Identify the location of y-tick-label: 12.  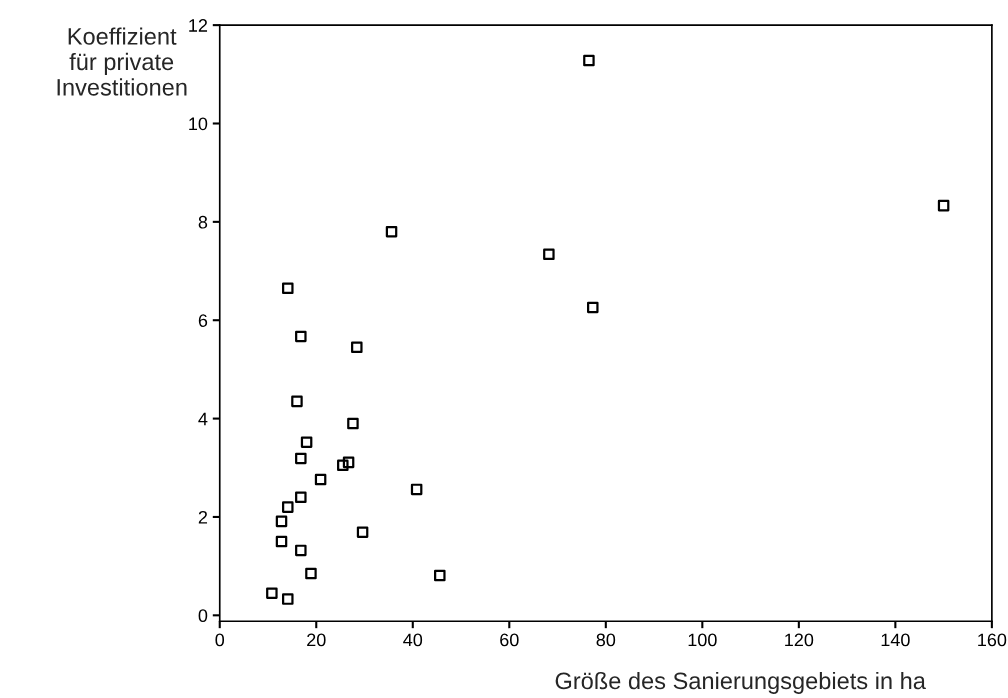
(198, 25).